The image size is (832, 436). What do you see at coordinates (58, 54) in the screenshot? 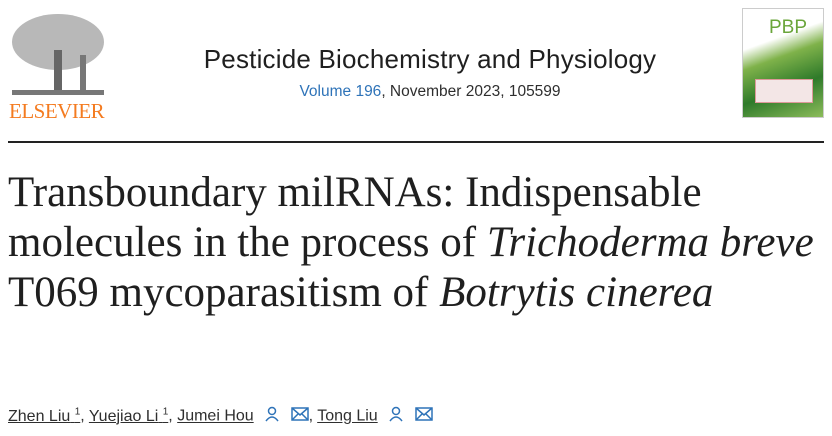
I see `tree-icon` at bounding box center [58, 54].